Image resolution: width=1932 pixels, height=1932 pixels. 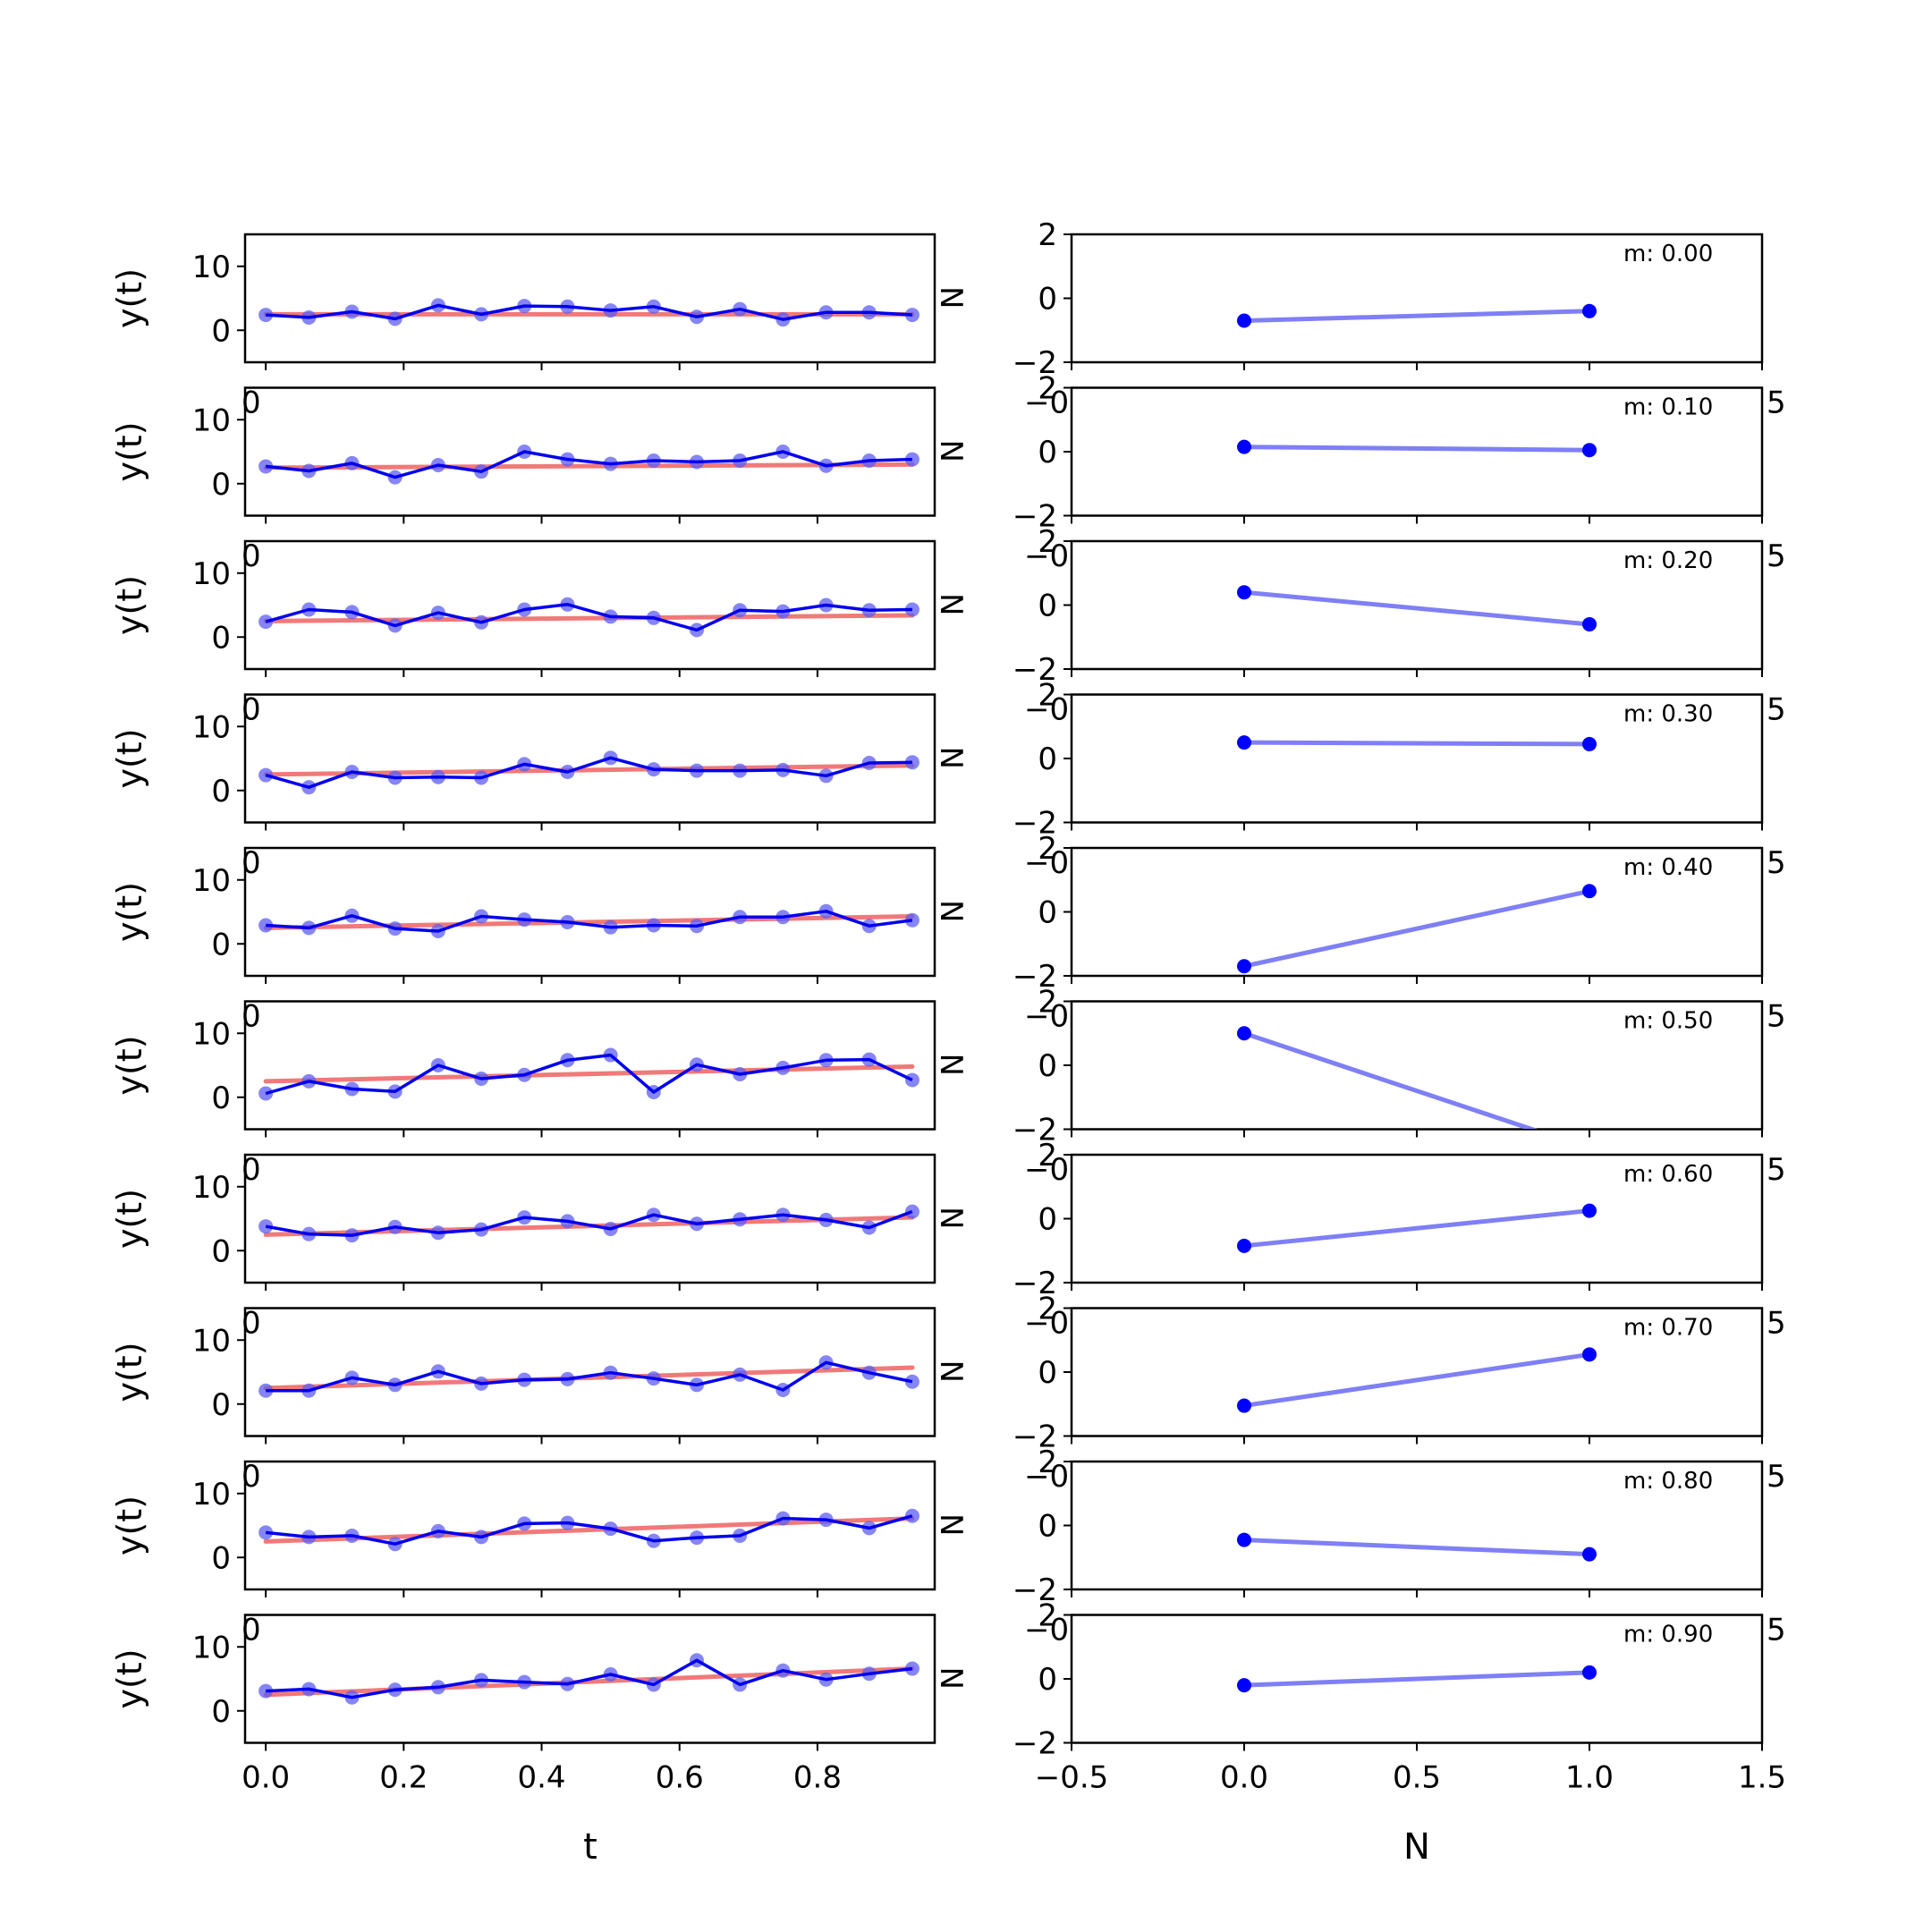 What do you see at coordinates (817, 1778) in the screenshot?
I see `x-tick-label: 0.8` at bounding box center [817, 1778].